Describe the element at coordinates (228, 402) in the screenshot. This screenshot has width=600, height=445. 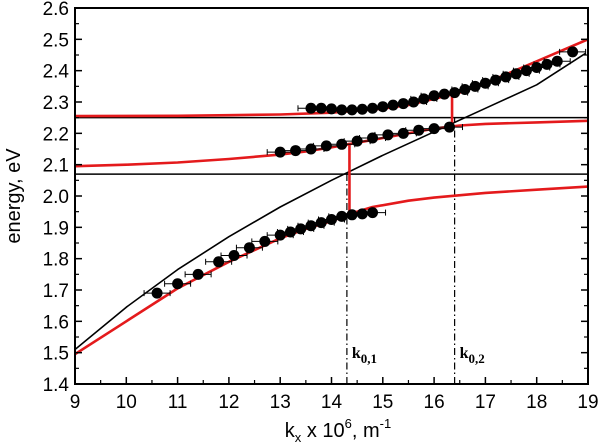
I see `x-tick-label: 12` at that location.